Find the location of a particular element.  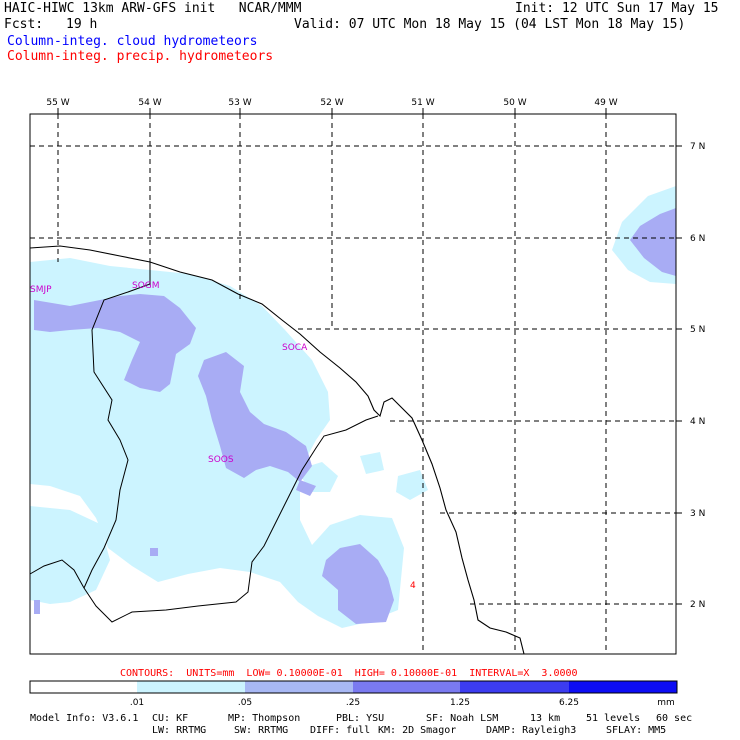

footer-levels: 51 levels is located at coordinates (613, 718).